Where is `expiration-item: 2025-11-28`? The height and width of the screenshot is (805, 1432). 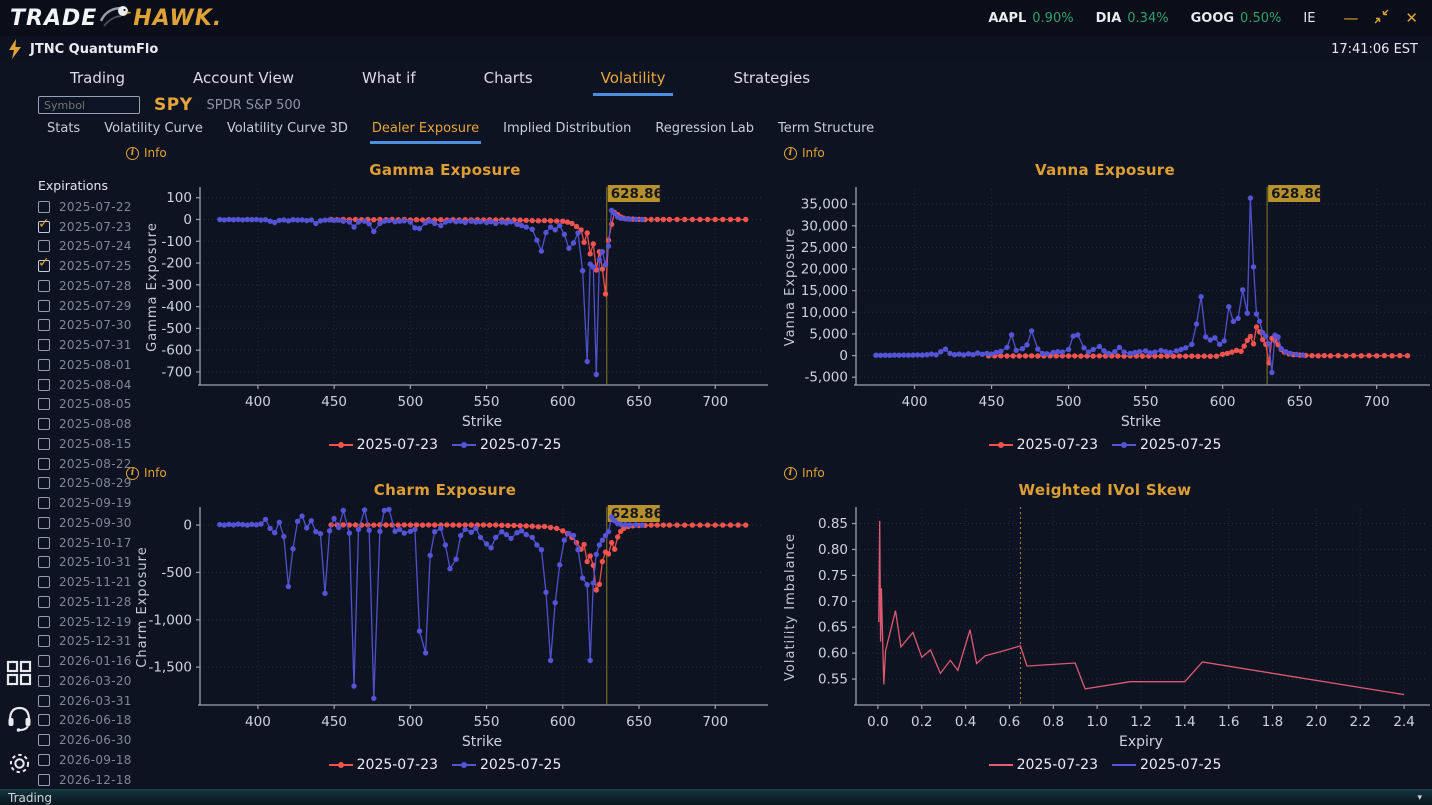
expiration-item: 2025-11-28 is located at coordinates (85, 602).